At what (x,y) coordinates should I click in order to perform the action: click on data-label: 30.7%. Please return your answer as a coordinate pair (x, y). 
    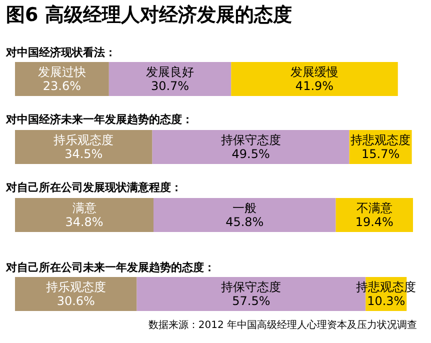
    Looking at the image, I should click on (170, 86).